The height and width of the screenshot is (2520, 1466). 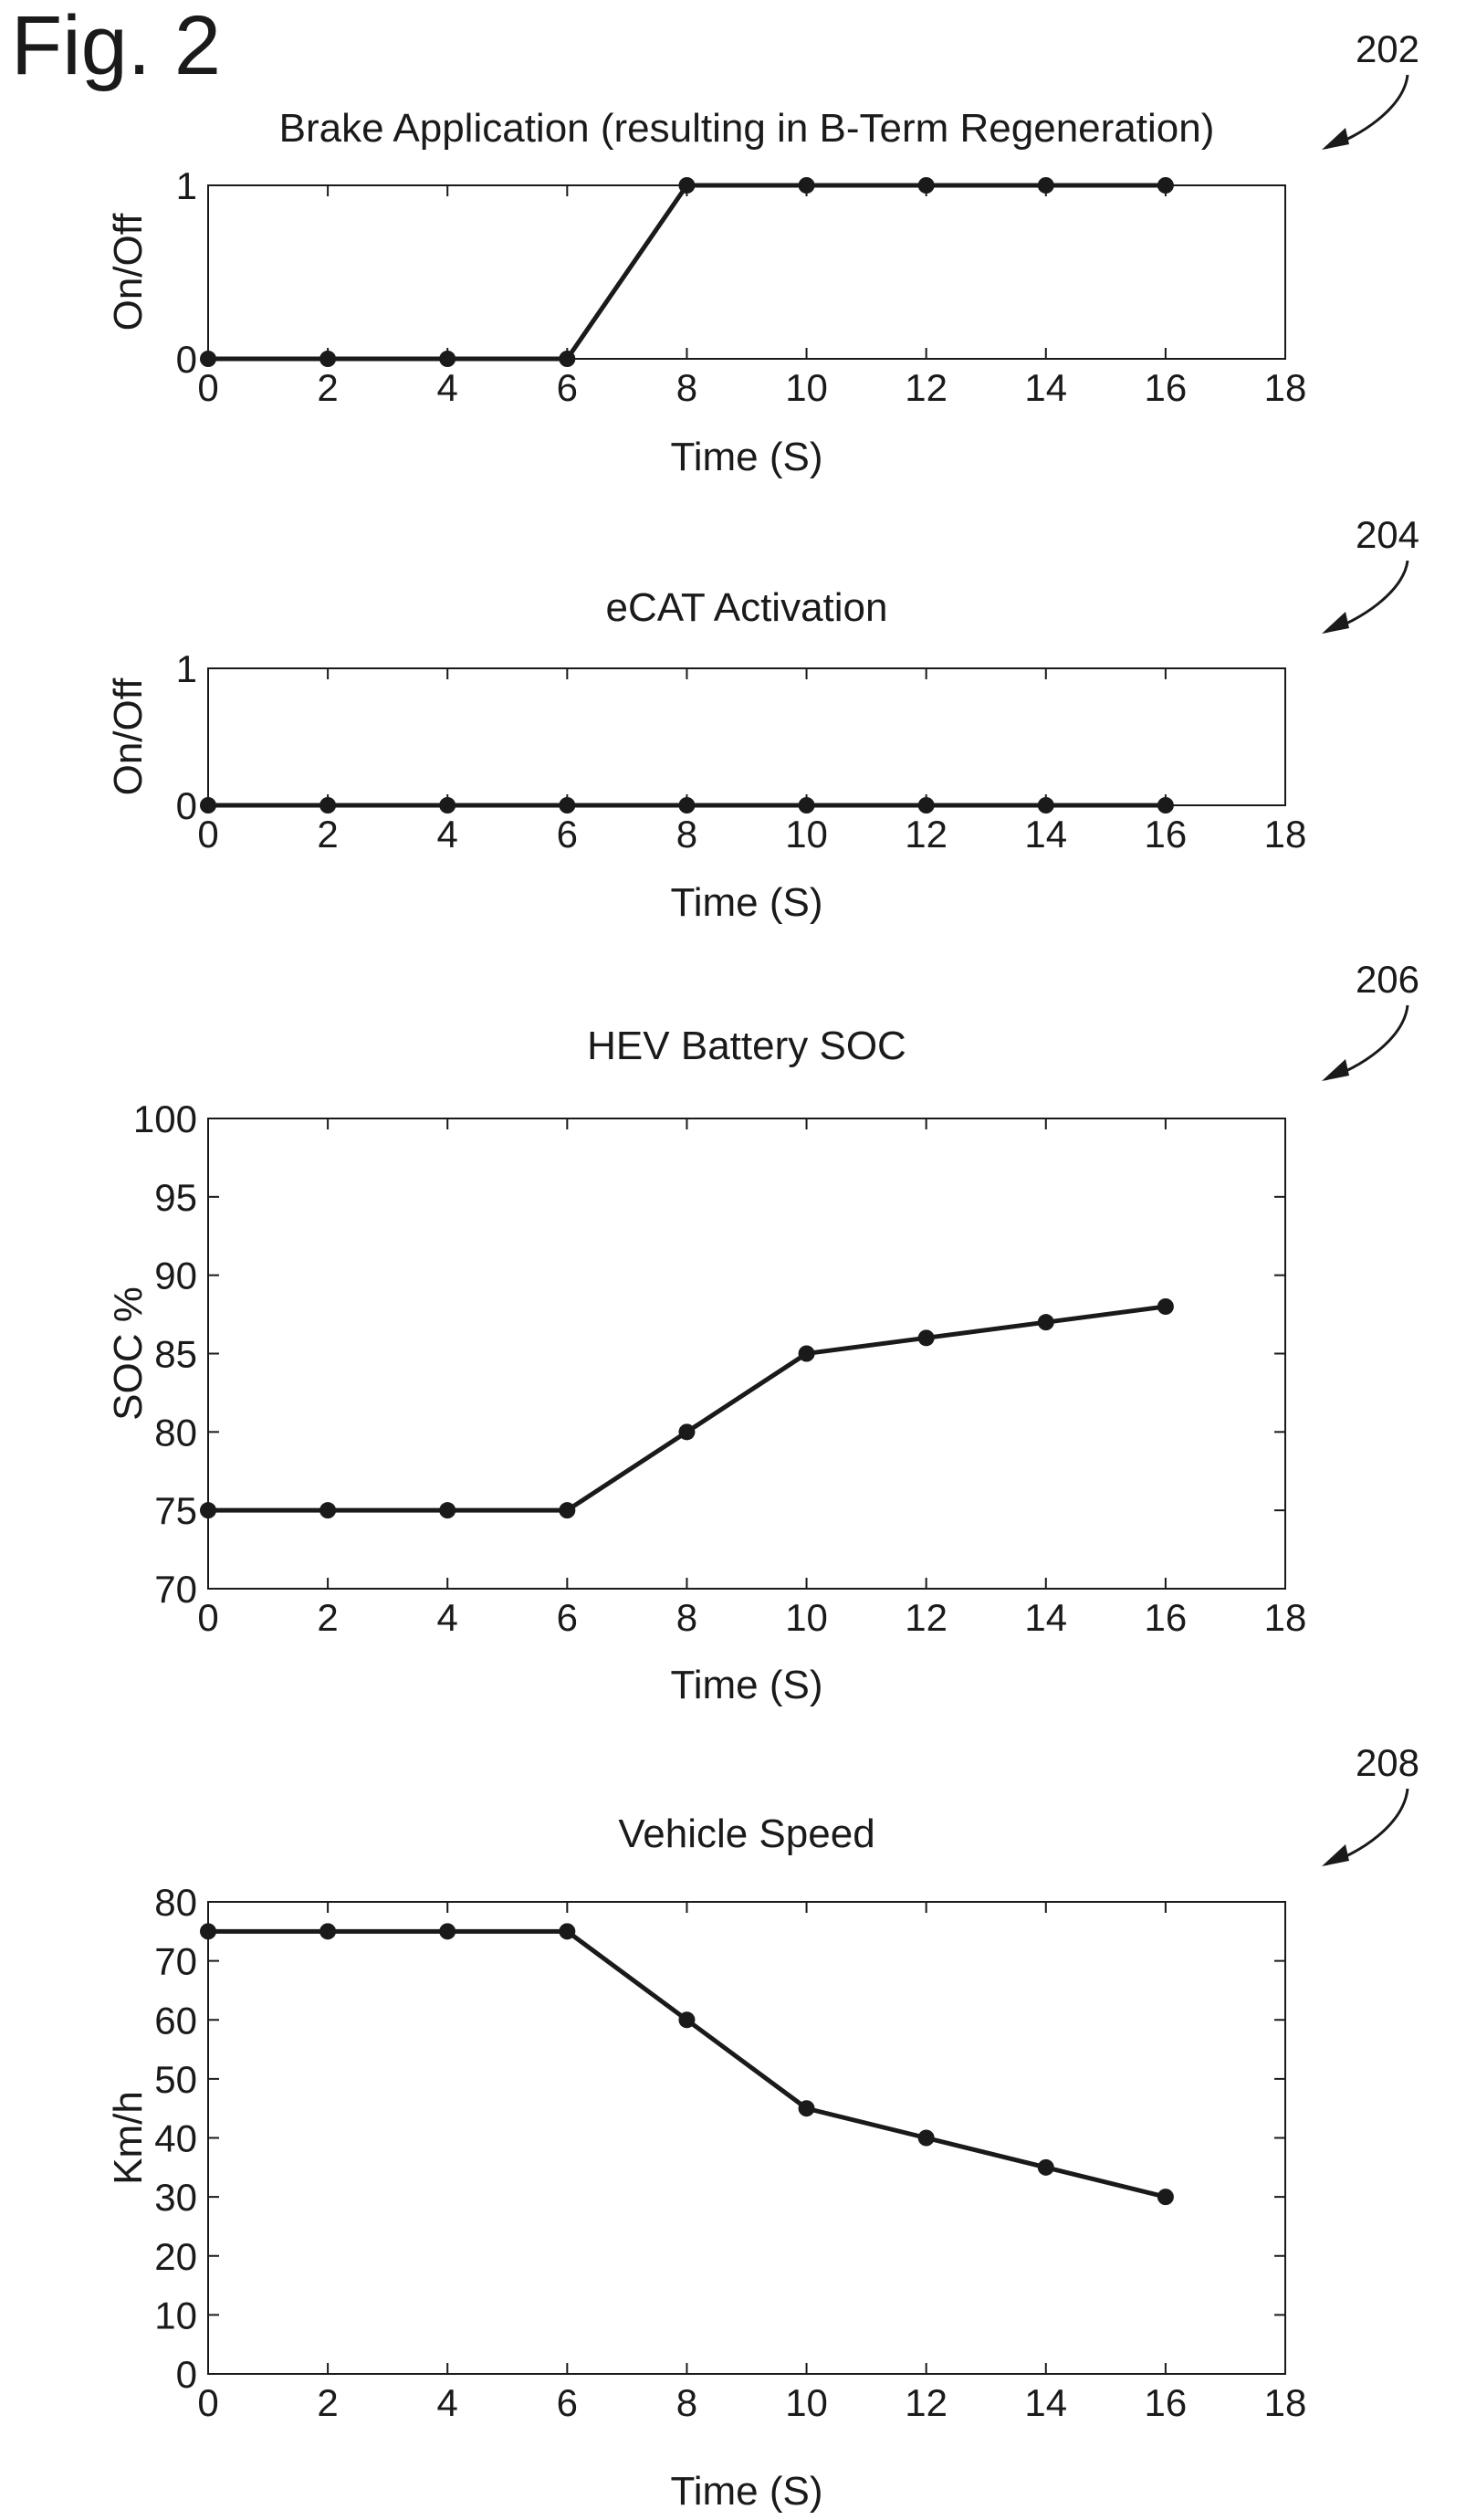 What do you see at coordinates (175, 1355) in the screenshot?
I see `y-tick-label: 85` at bounding box center [175, 1355].